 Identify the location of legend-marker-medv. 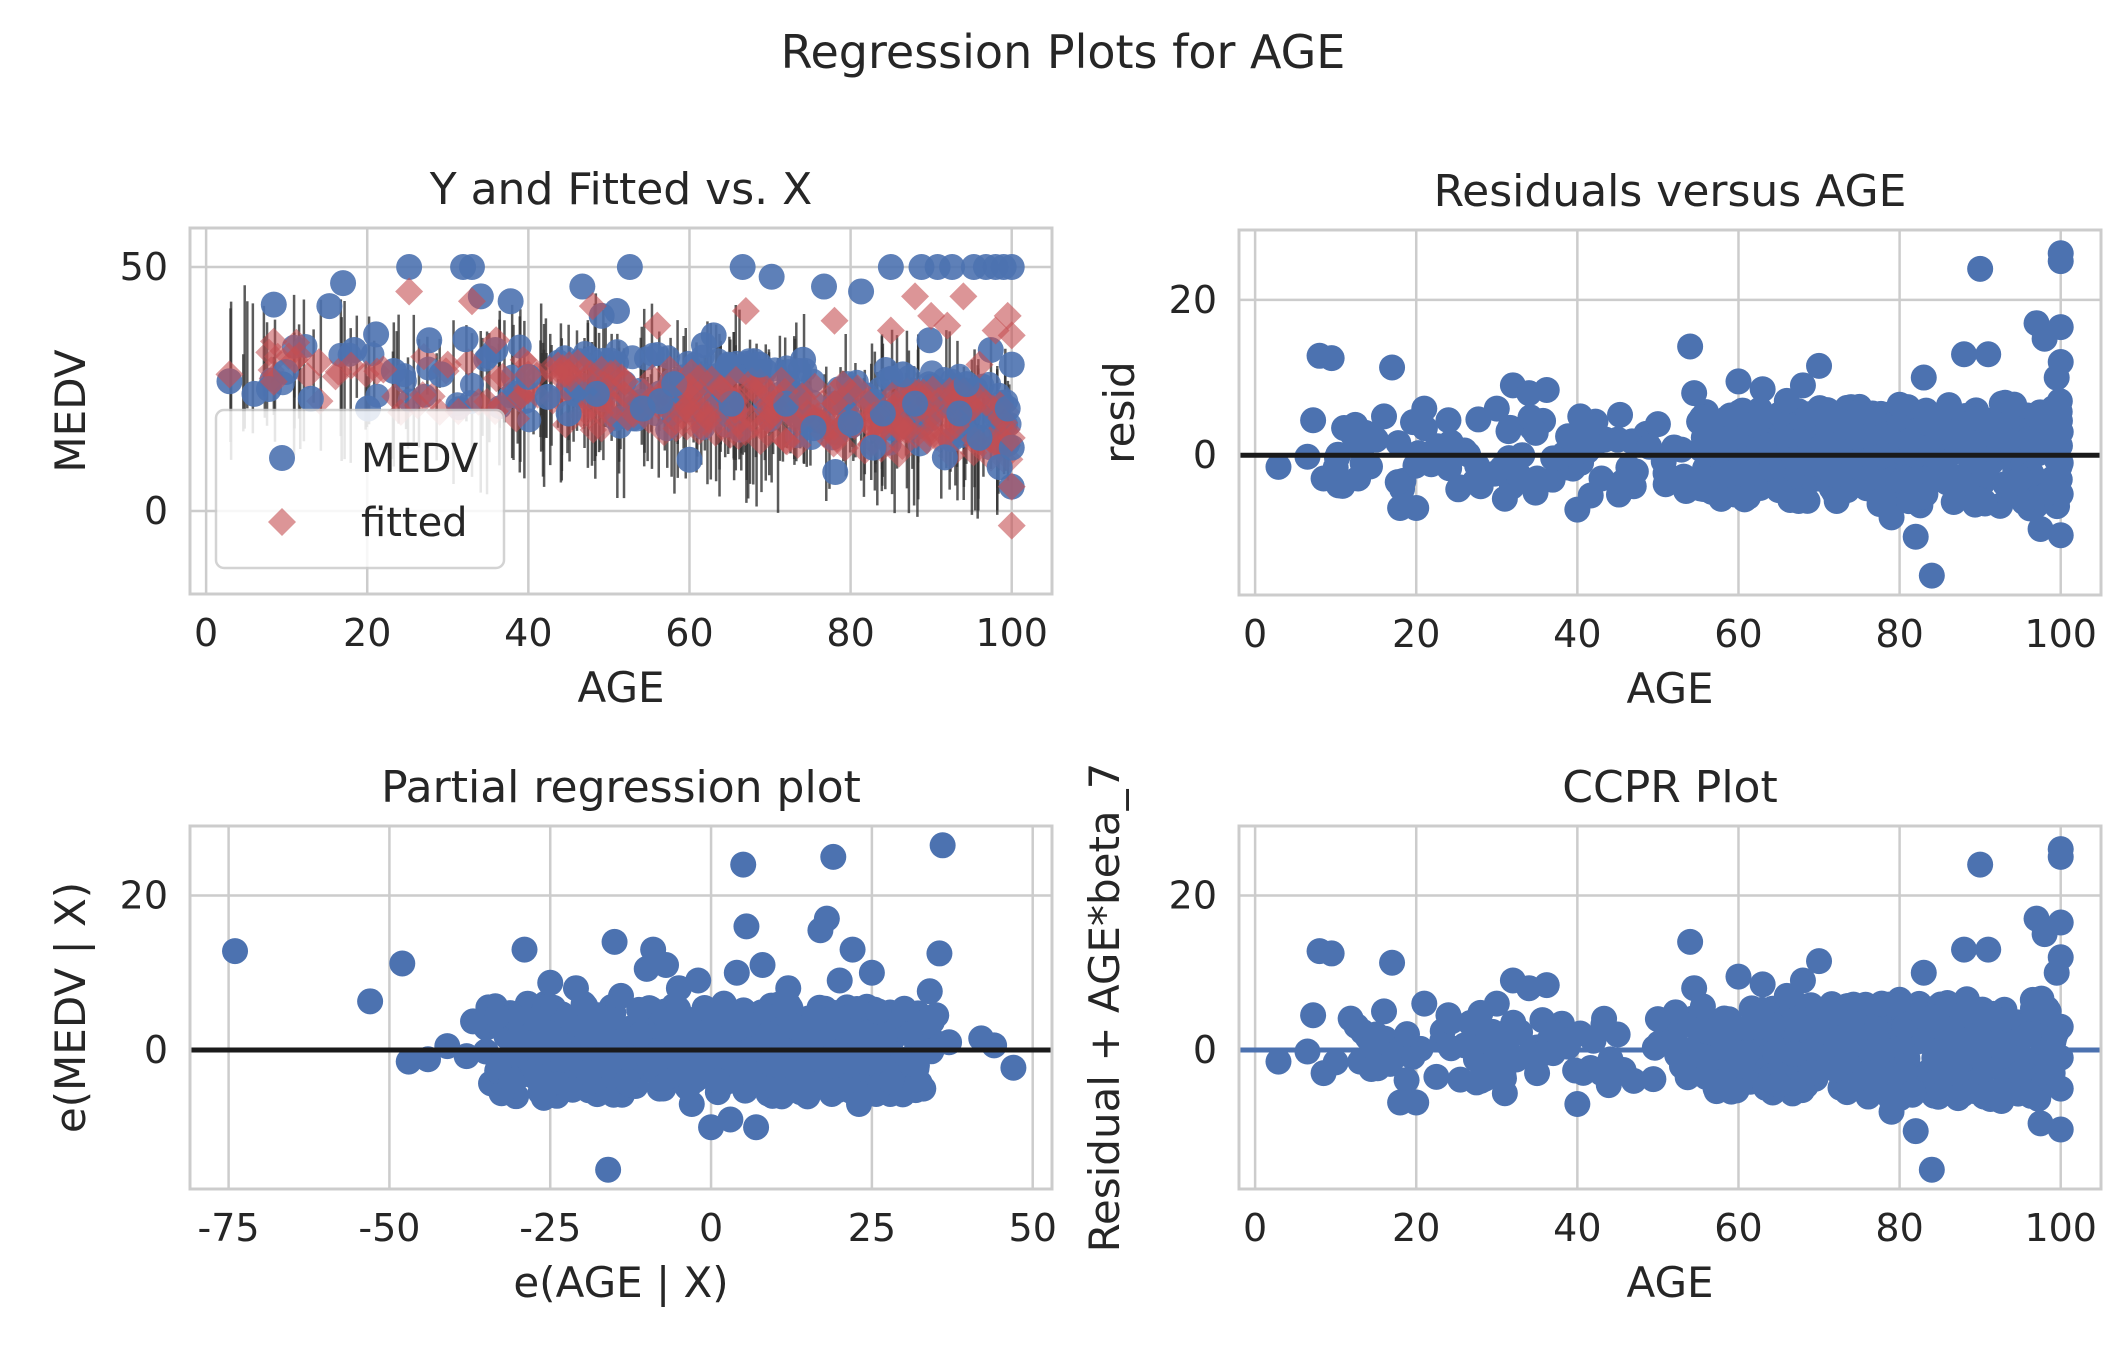
(282, 458).